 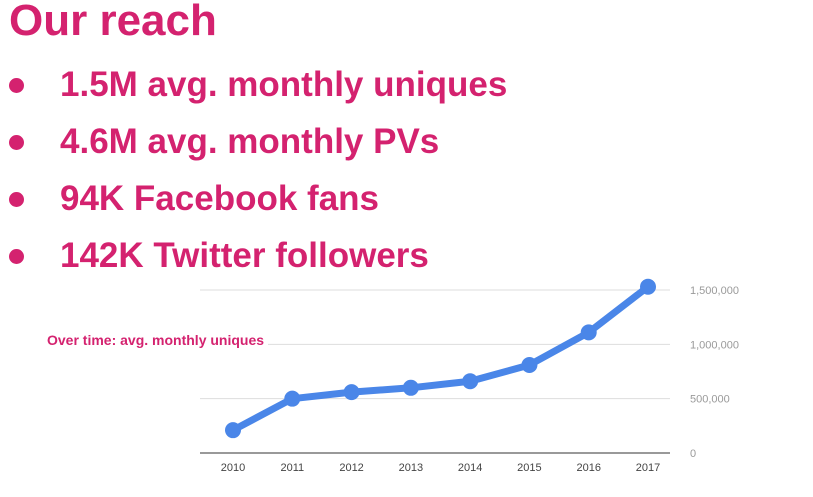 What do you see at coordinates (219, 198) in the screenshot?
I see `stat-facebook-fans: 94K Facebook fans` at bounding box center [219, 198].